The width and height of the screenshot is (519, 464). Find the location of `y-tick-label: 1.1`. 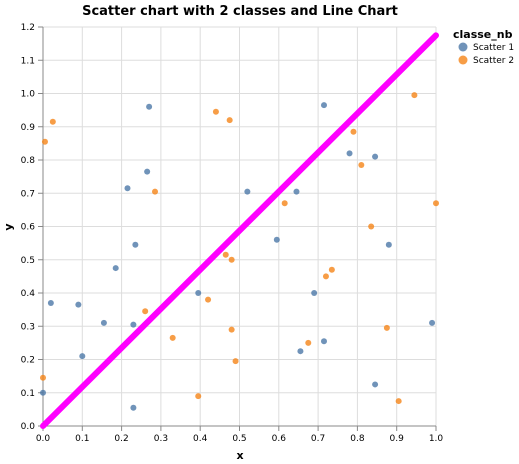

y-tick-label: 1.1 is located at coordinates (28, 61).